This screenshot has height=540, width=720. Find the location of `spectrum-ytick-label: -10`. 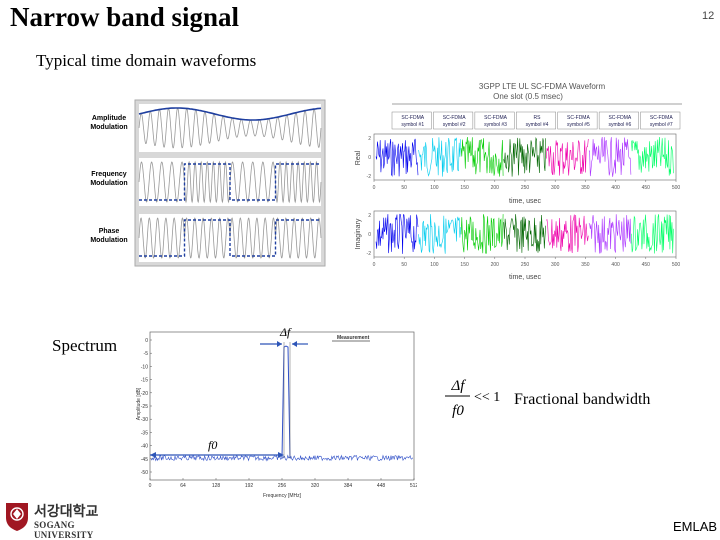

spectrum-ytick-label: -10 is located at coordinates (144, 367).